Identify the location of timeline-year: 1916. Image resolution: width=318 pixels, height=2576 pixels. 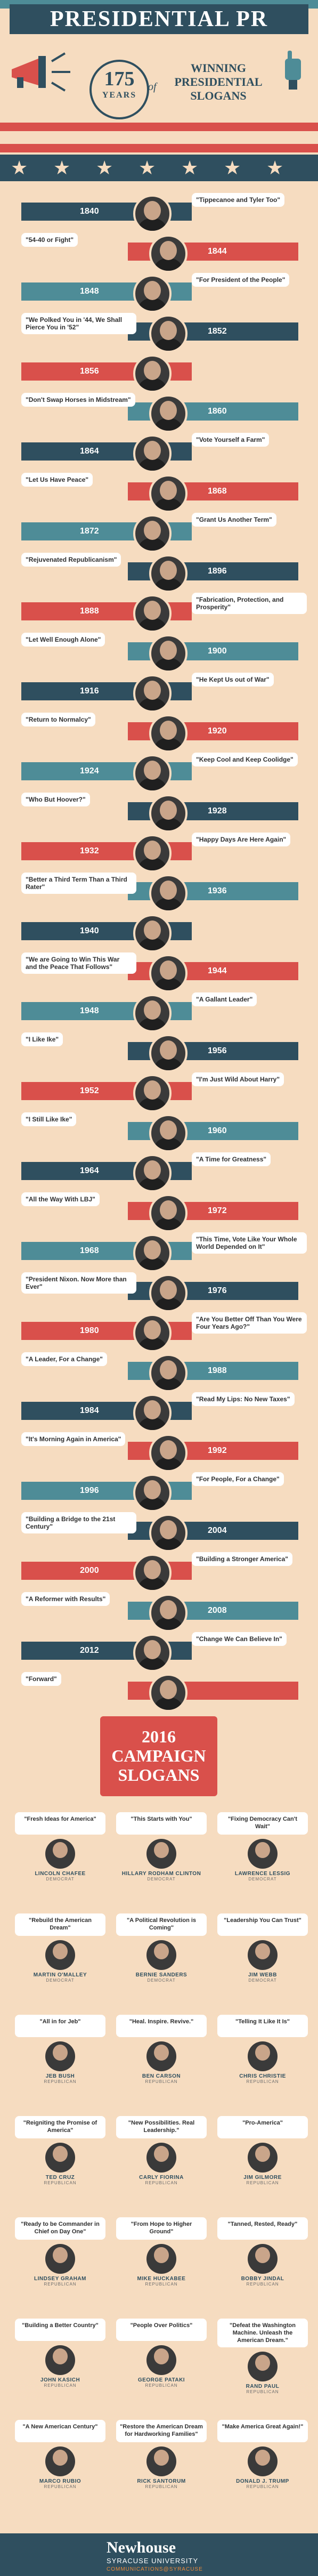
(89, 692).